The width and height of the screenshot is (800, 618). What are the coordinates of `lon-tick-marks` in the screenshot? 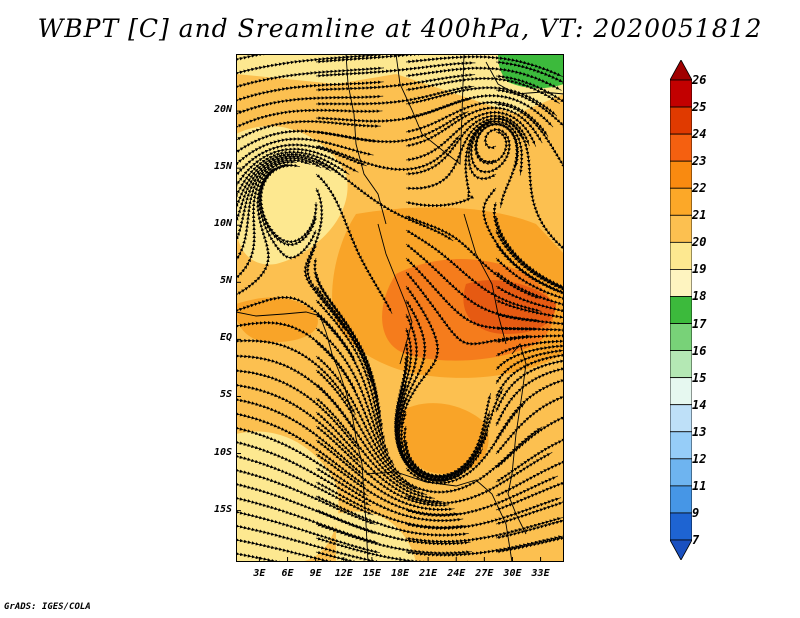 It's located at (400, 559).